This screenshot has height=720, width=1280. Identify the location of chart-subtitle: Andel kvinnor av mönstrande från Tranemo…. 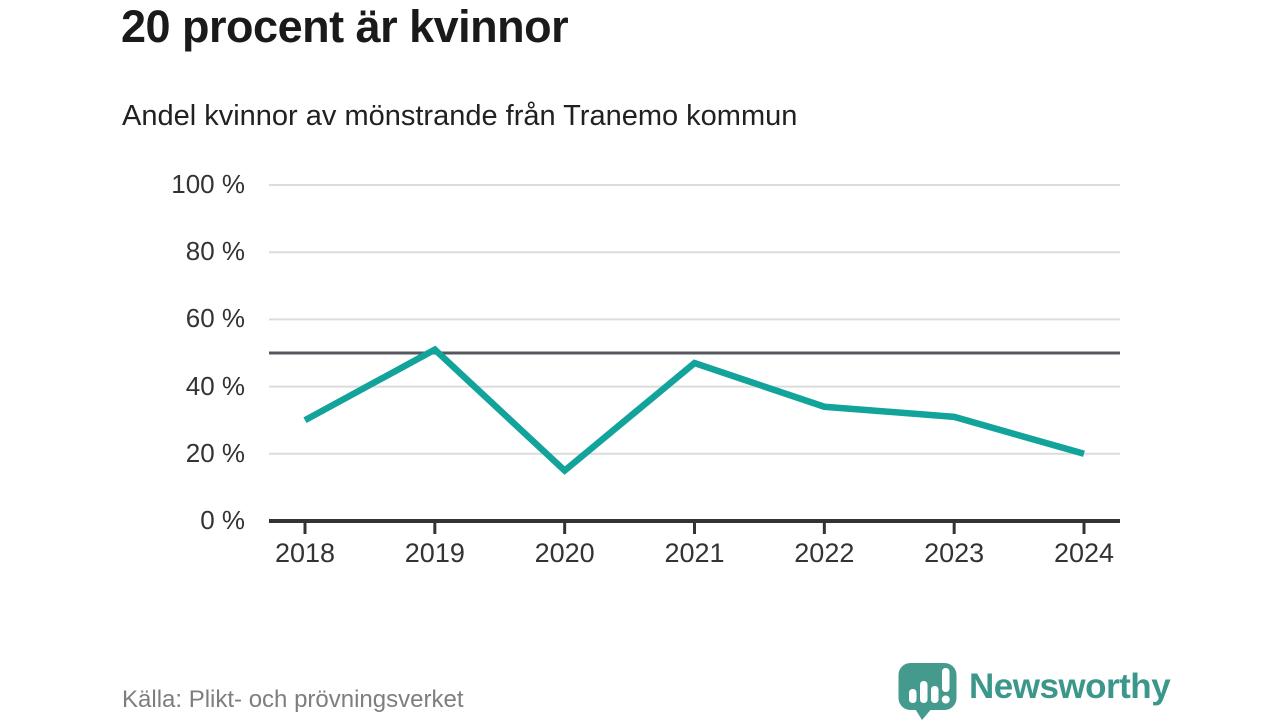
(460, 116).